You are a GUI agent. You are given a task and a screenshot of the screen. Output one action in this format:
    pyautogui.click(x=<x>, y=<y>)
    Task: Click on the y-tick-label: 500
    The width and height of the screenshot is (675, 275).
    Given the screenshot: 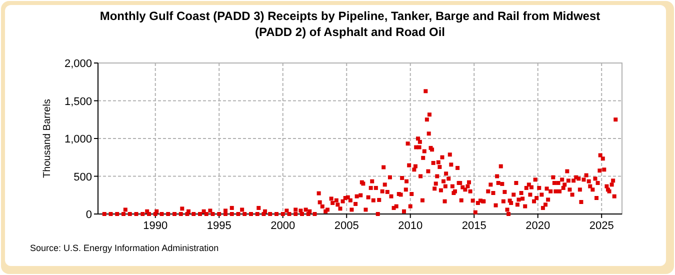 What is the action you would take?
    pyautogui.click(x=83, y=177)
    